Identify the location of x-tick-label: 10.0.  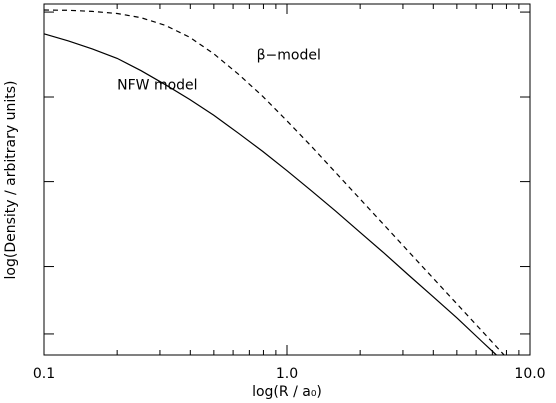
(529, 374).